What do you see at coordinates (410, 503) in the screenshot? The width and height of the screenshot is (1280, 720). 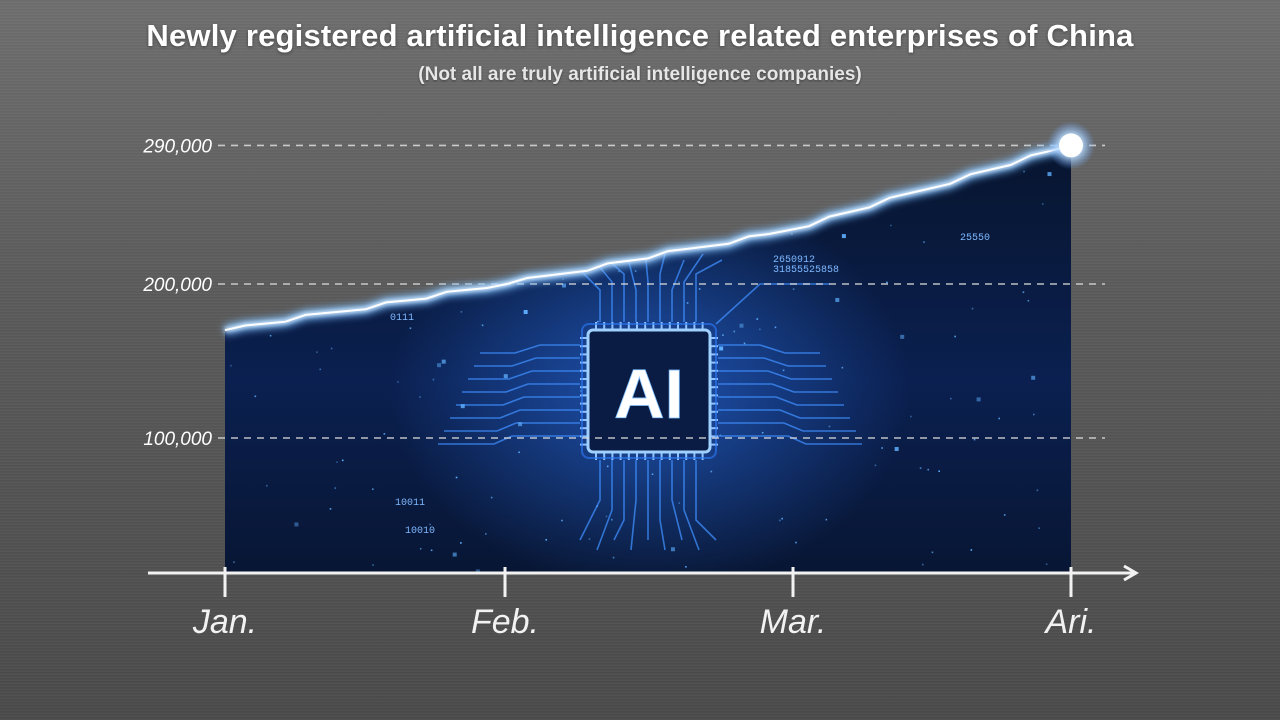 I see `decor-digits: 10011` at bounding box center [410, 503].